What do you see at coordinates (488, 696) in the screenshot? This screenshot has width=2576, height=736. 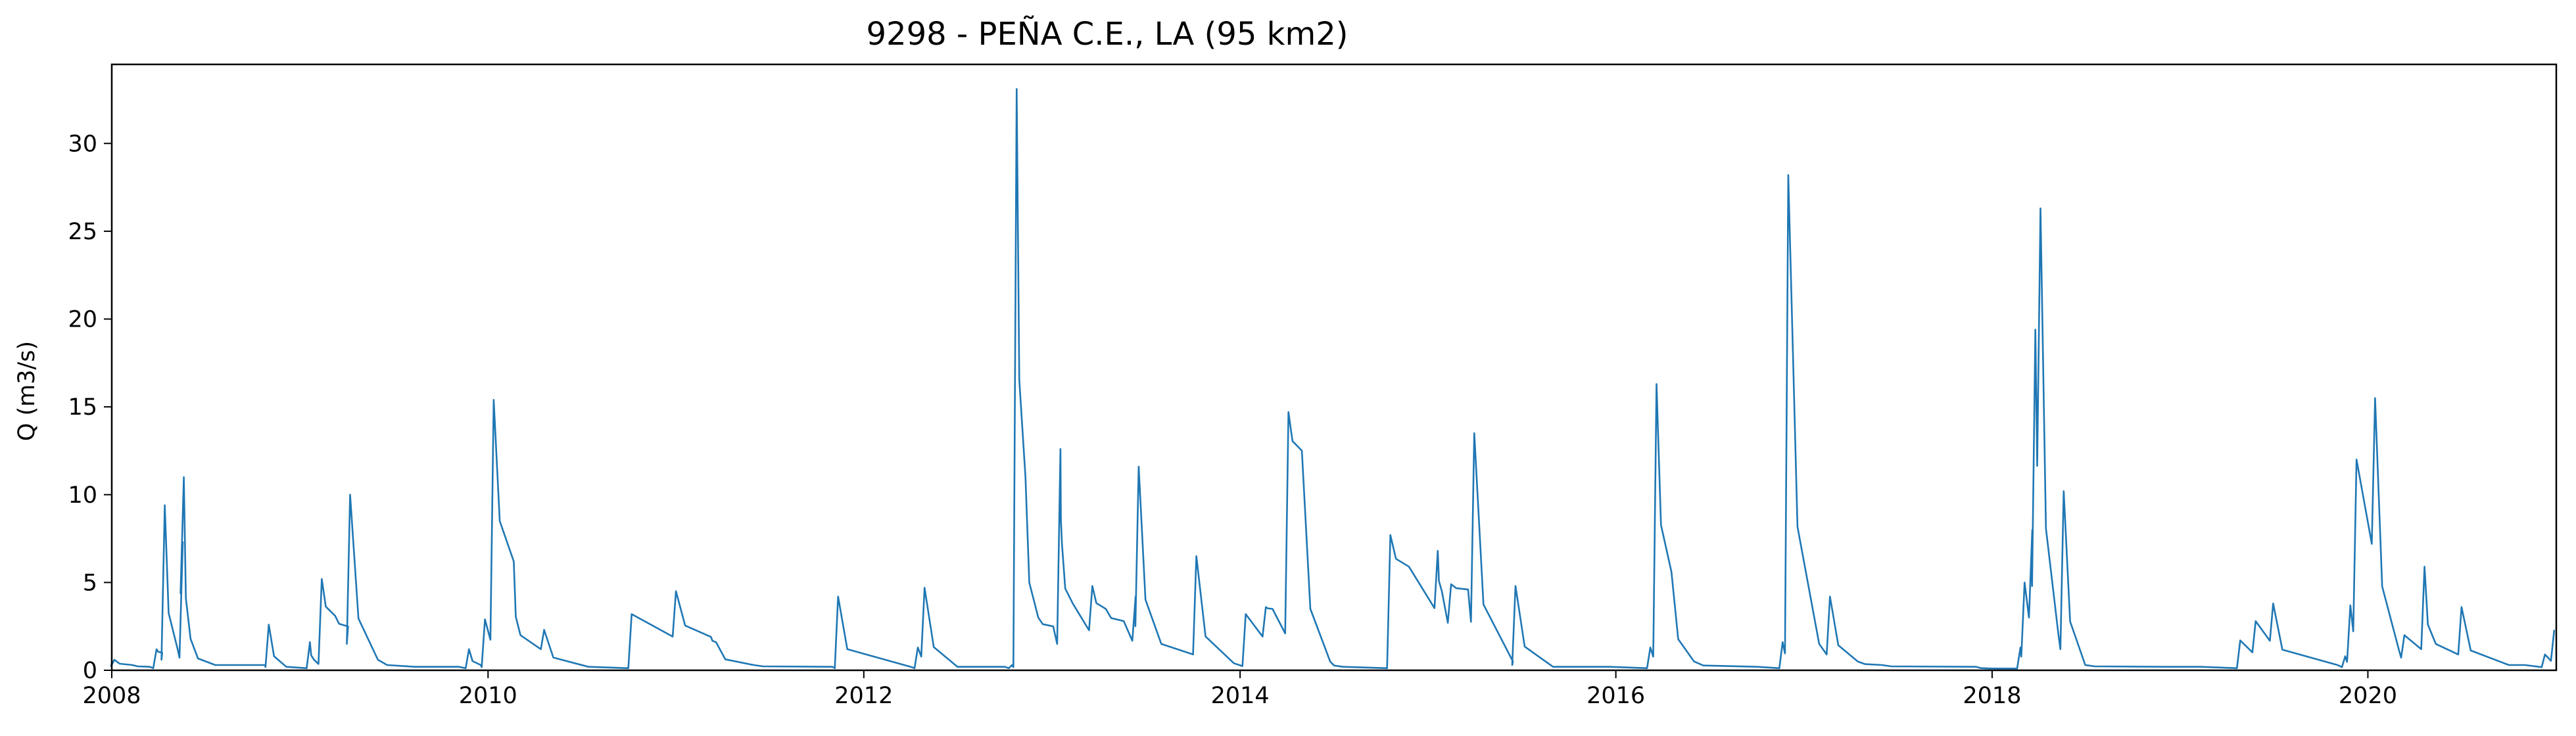 I see `x-tick-label: 2010` at bounding box center [488, 696].